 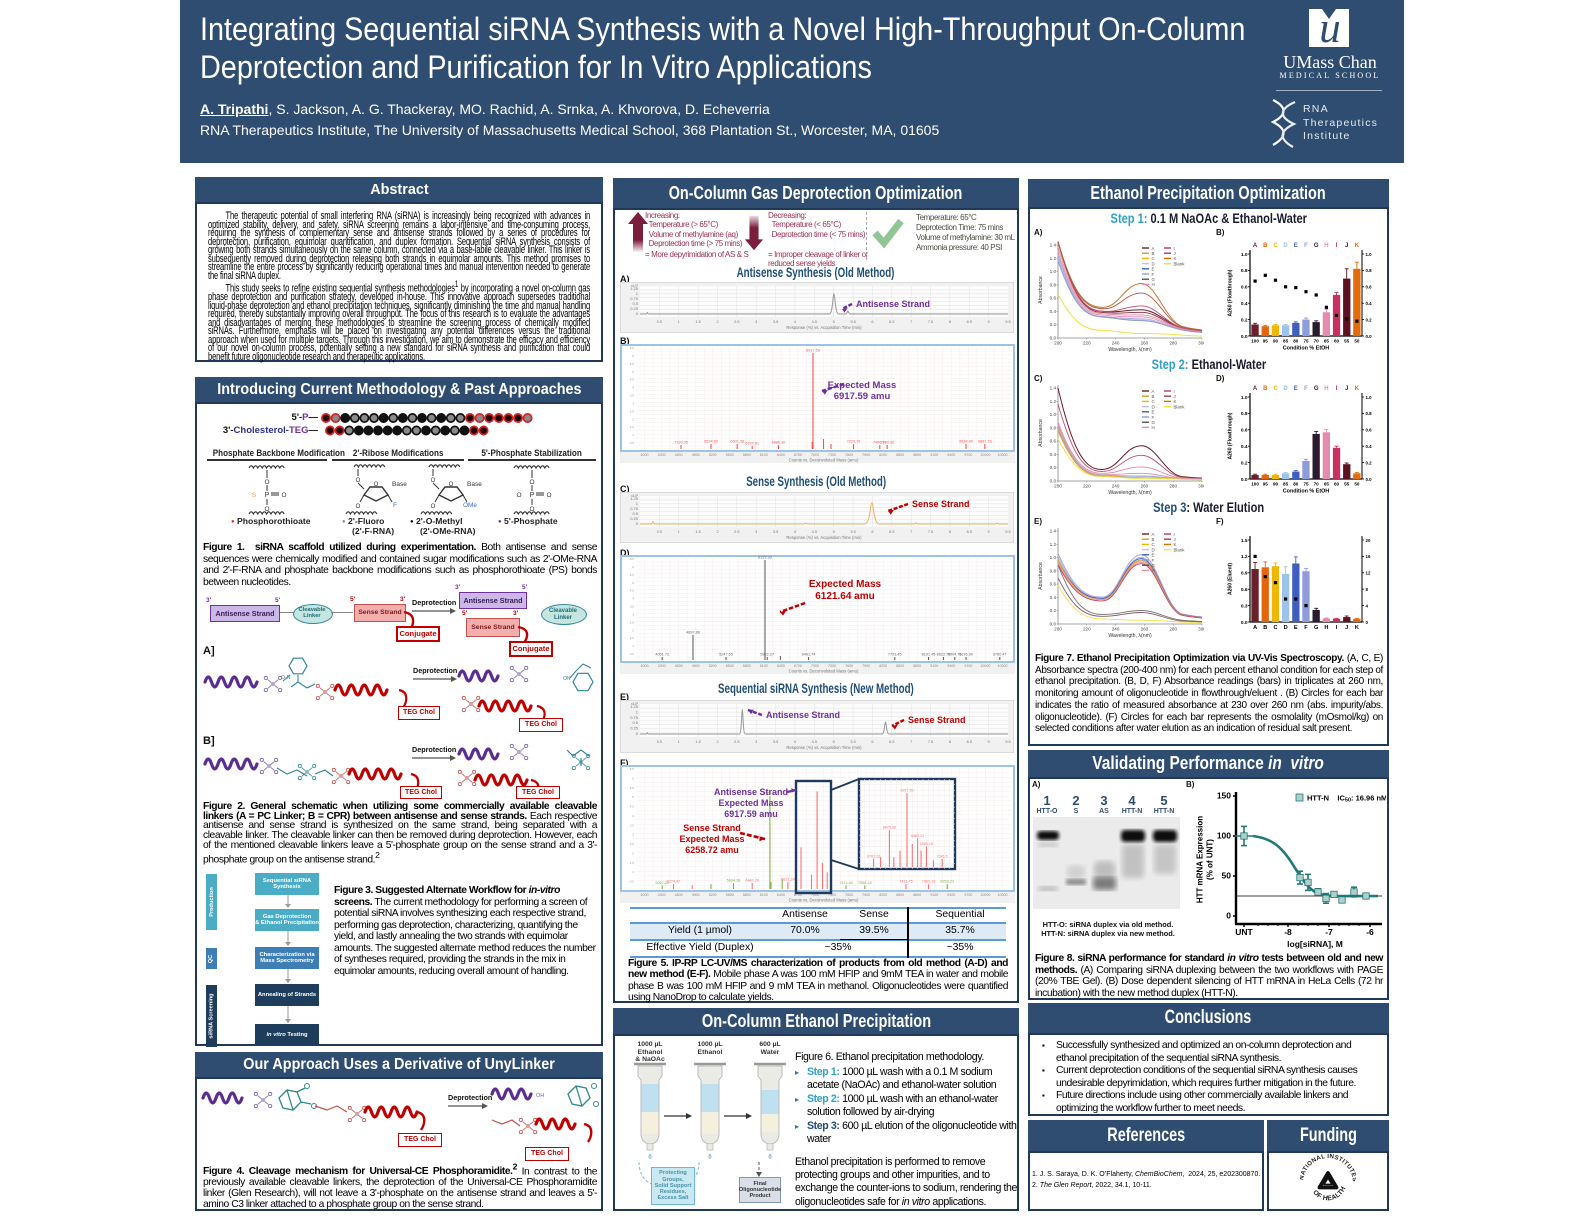 What do you see at coordinates (1288, 932) in the screenshot?
I see `svg-text: -8` at bounding box center [1288, 932].